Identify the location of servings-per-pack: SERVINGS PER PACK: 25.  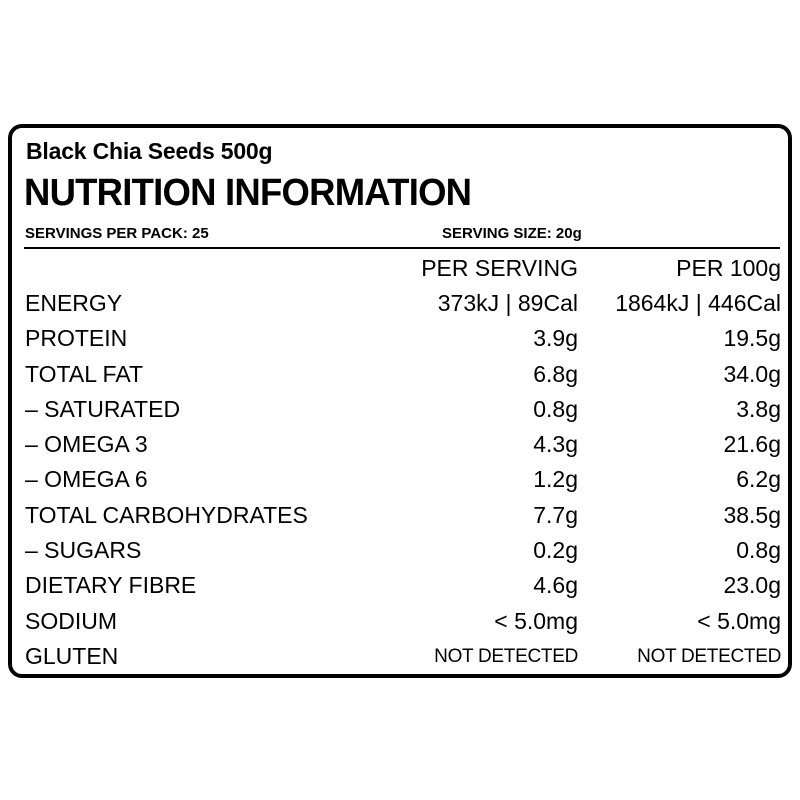
(117, 233).